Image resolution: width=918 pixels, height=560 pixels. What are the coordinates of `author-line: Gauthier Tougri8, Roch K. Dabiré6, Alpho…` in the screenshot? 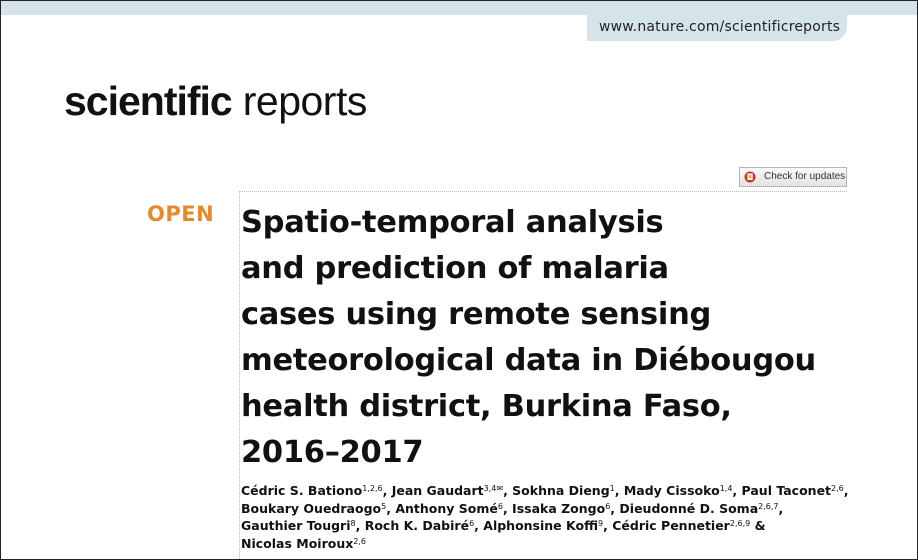 It's located at (561, 526).